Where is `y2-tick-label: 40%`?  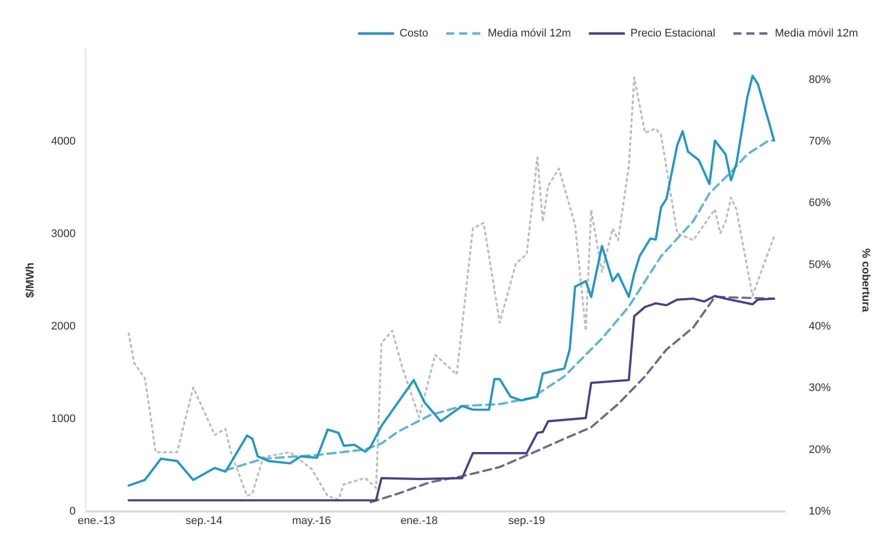
y2-tick-label: 40% is located at coordinates (820, 326).